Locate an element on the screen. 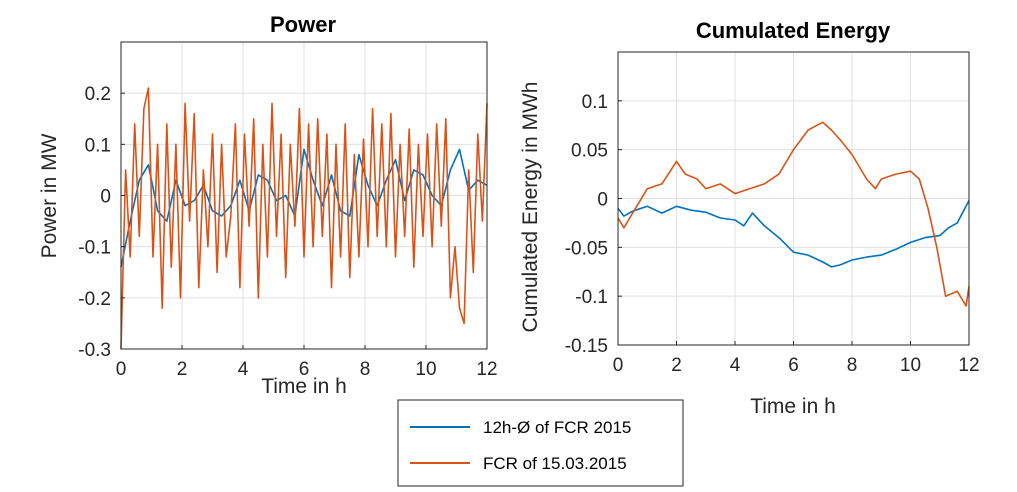 The width and height of the screenshot is (1017, 492). energy-xtick-label: 12 is located at coordinates (968, 365).